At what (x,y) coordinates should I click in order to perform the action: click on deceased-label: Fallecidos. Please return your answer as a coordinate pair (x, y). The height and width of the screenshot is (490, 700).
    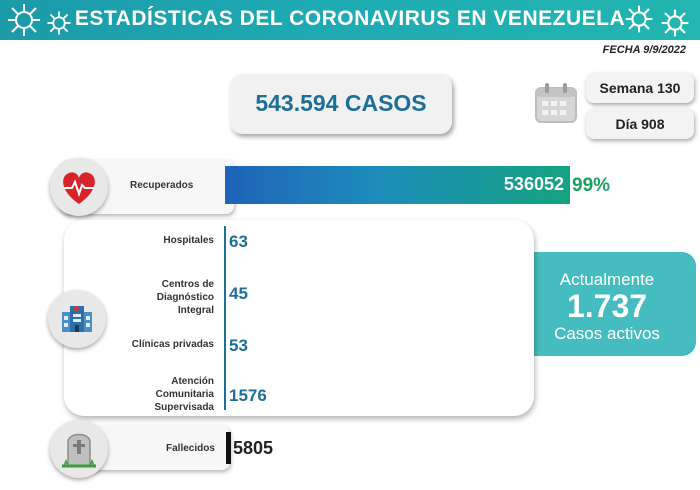
    Looking at the image, I should click on (190, 448).